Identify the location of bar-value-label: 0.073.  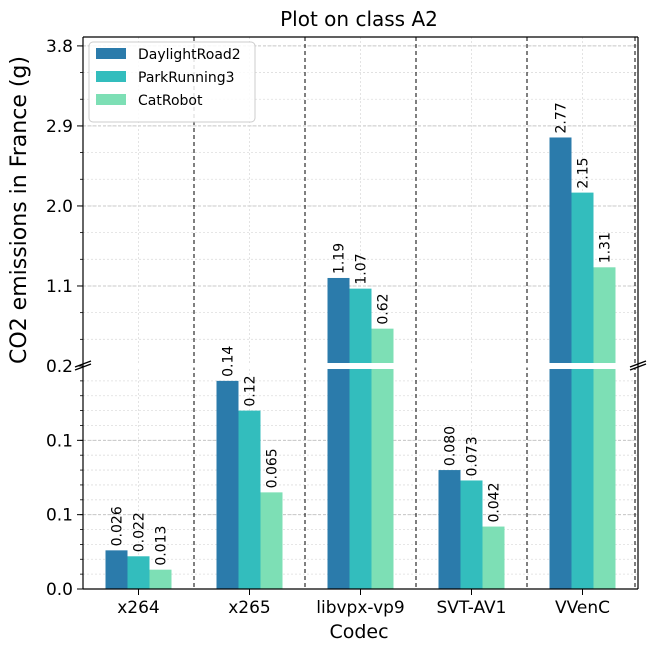
(473, 456).